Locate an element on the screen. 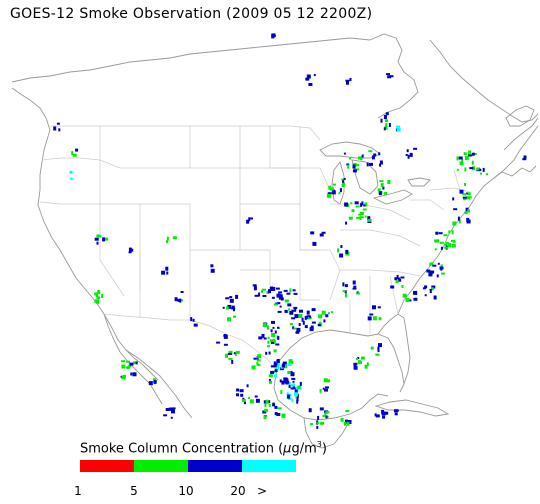 Image resolution: width=540 pixels, height=504 pixels. yucatan-coastline is located at coordinates (326, 433).